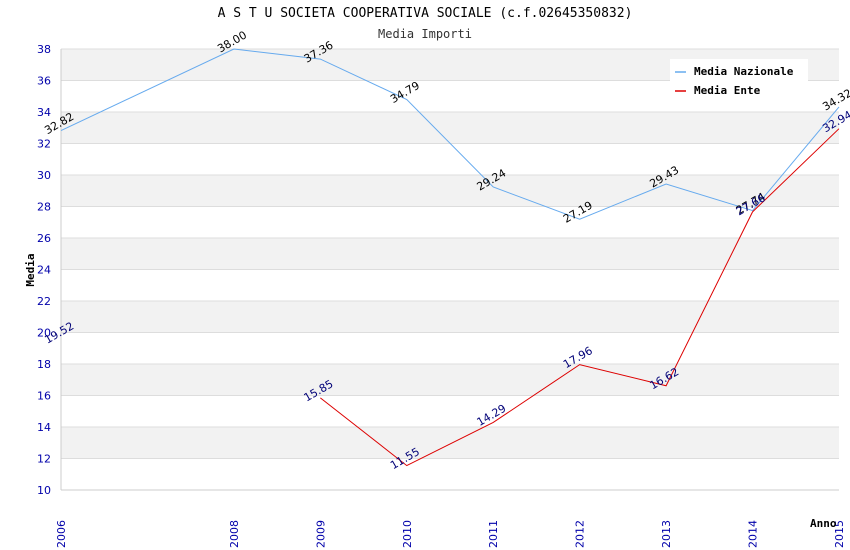  I want to click on legend-box, so click(739, 80).